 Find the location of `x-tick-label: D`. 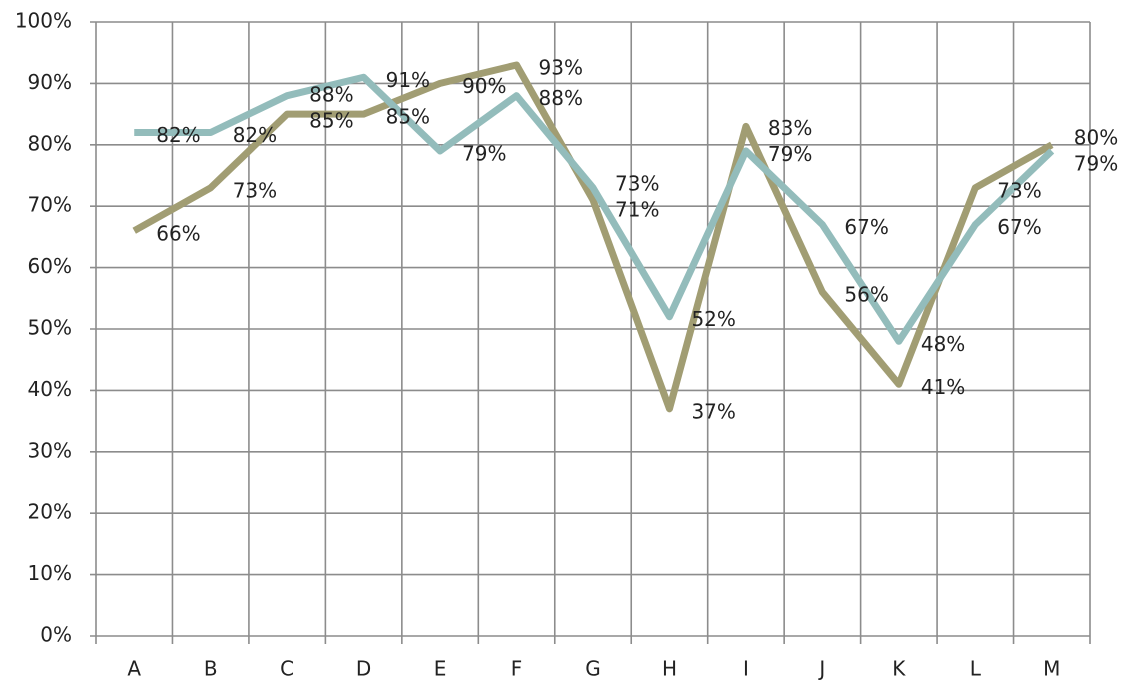

x-tick-label: D is located at coordinates (363, 668).